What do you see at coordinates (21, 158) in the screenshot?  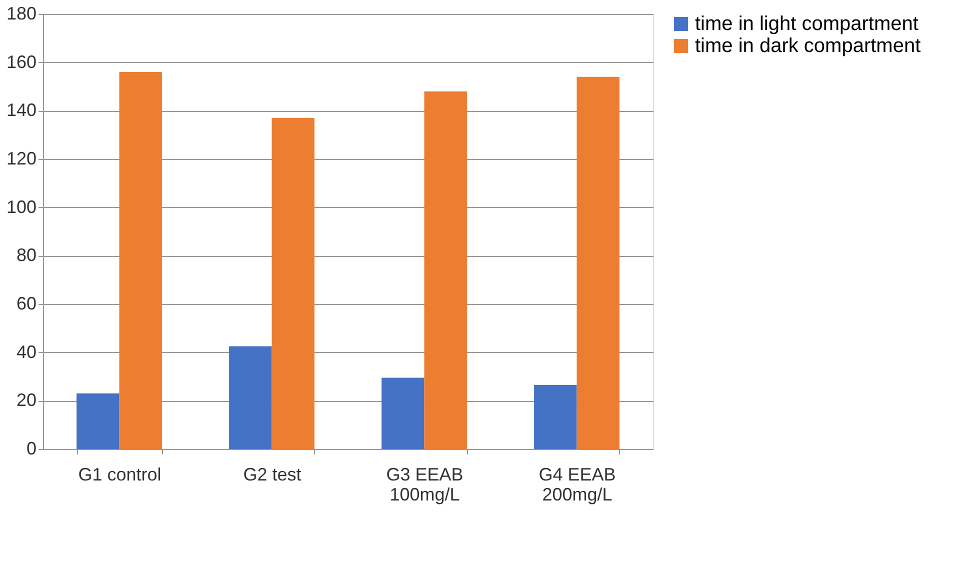 I see `y-tick-label: 120` at bounding box center [21, 158].